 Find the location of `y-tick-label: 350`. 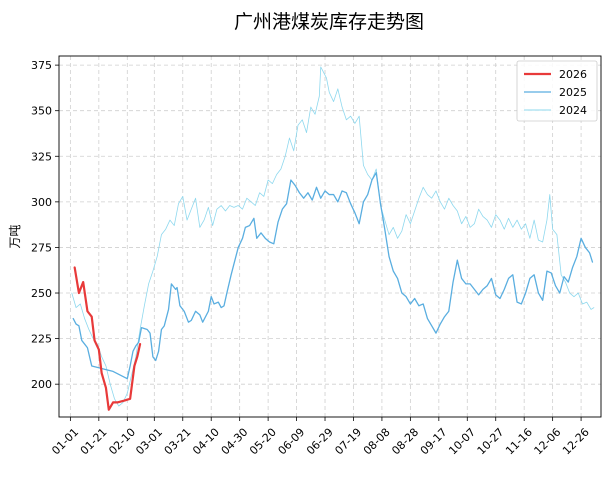

y-tick-label: 350 is located at coordinates (41, 111).